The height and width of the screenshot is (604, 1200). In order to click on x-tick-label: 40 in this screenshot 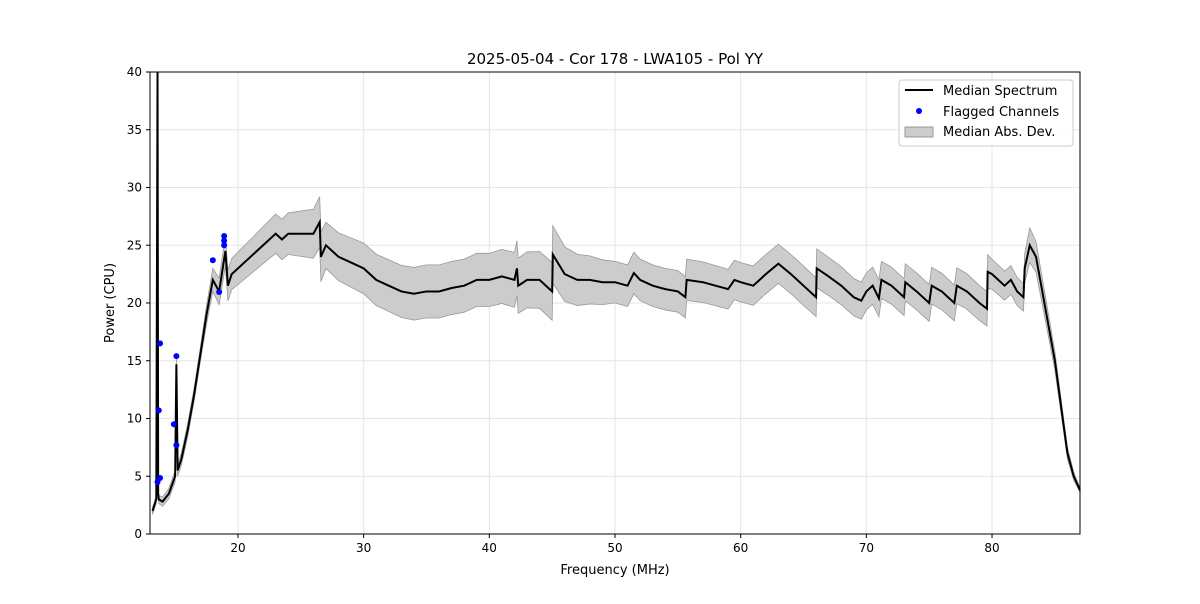, I will do `click(489, 548)`.